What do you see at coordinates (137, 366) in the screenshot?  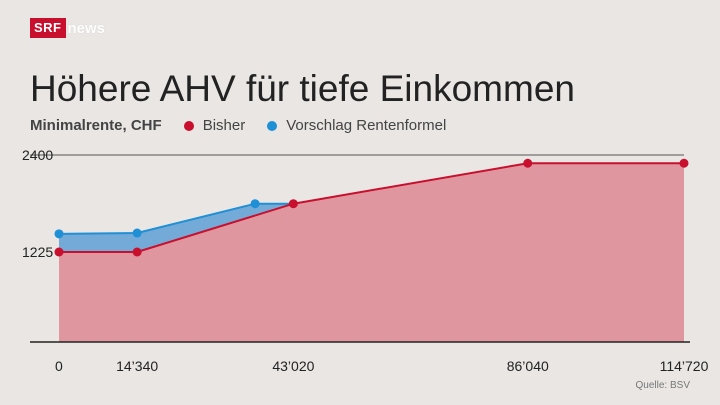 I see `x-tick-label-14340: 14’340` at bounding box center [137, 366].